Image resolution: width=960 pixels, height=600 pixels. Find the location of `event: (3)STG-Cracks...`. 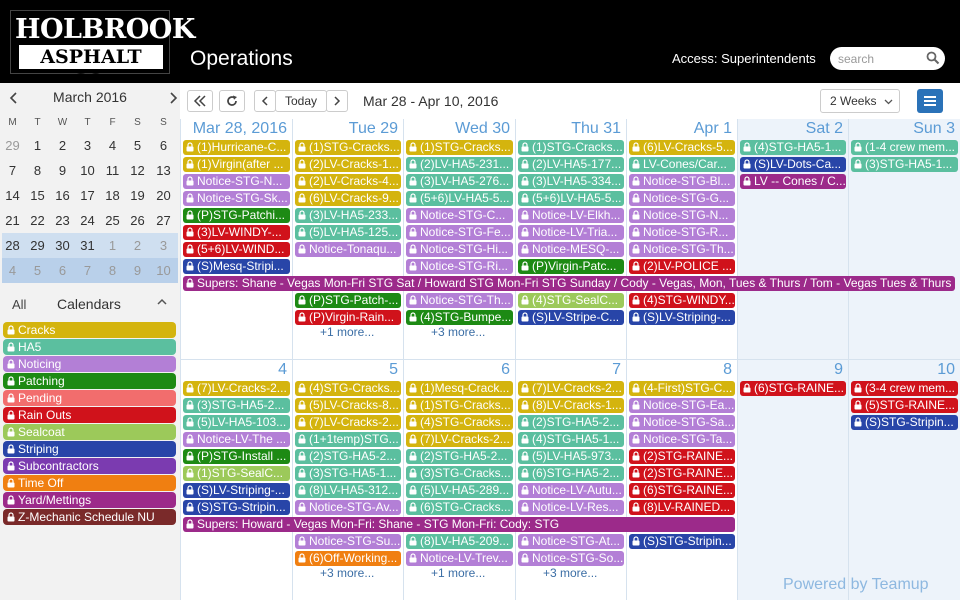

event: (3)STG-Cracks... is located at coordinates (459, 473).